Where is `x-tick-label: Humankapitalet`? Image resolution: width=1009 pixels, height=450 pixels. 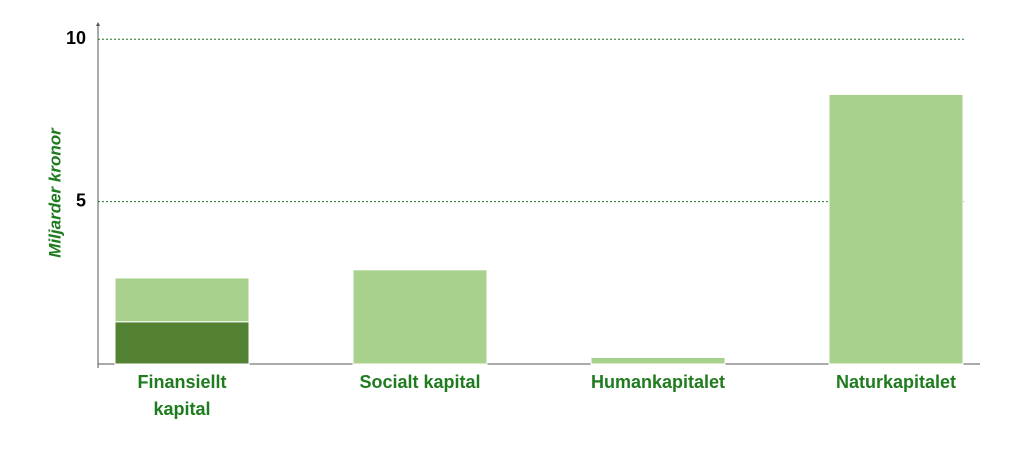
x-tick-label: Humankapitalet is located at coordinates (658, 382).